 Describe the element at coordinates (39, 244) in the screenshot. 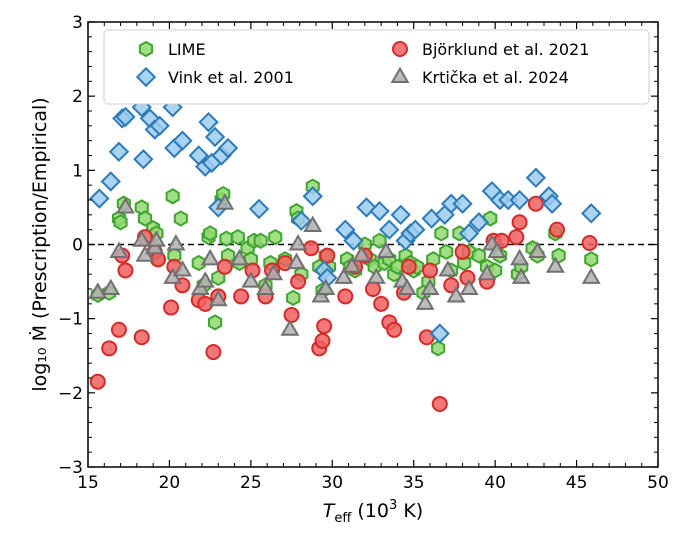

I see `y-axis-label: log₁₀ Ṁ (Prescription/Empirical)` at that location.